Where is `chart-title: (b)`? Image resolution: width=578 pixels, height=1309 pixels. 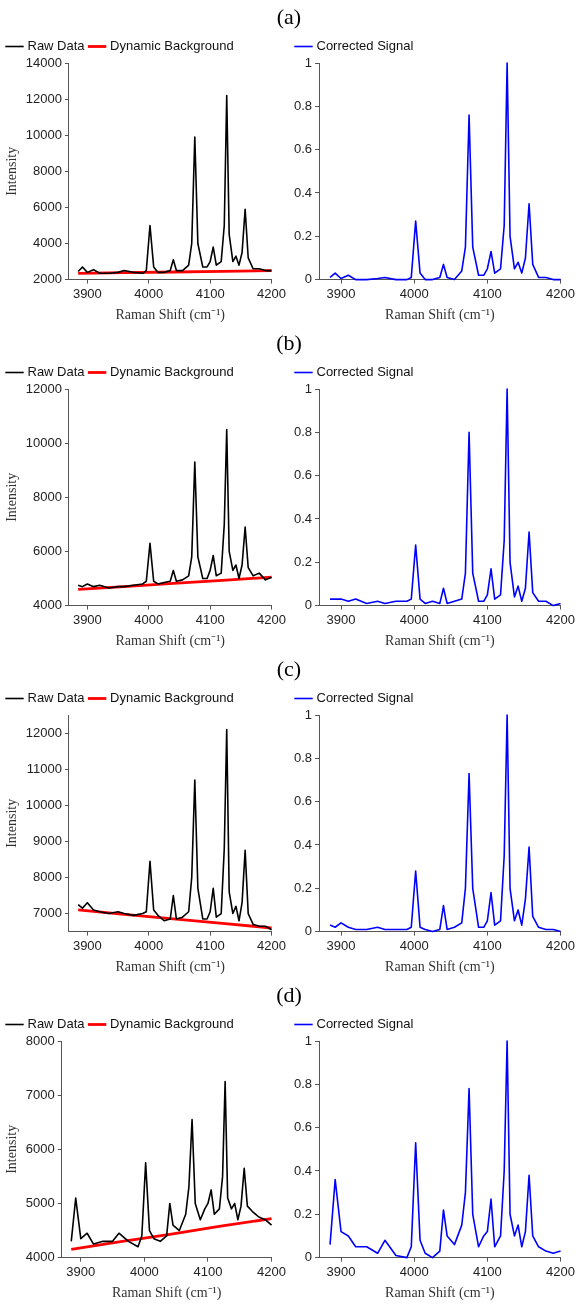 chart-title: (b) is located at coordinates (289, 342).